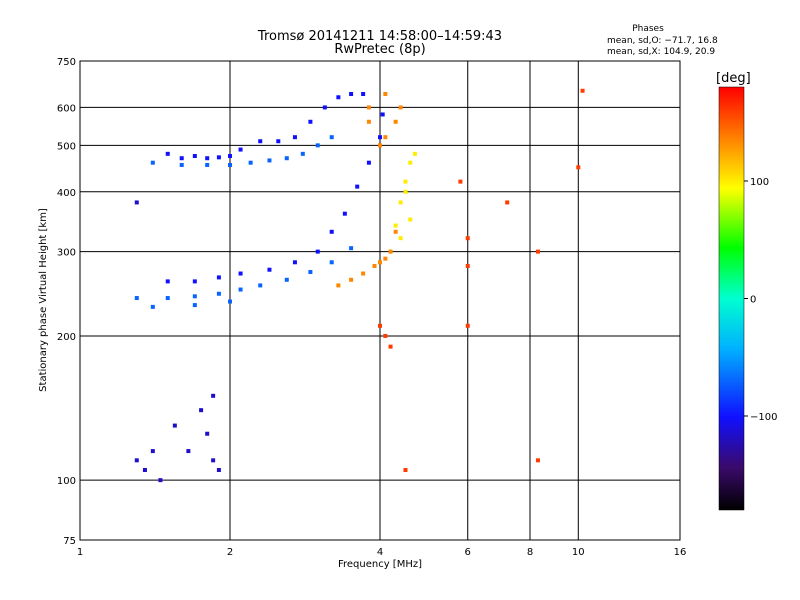 Image resolution: width=800 pixels, height=600 pixels. What do you see at coordinates (753, 300) in the screenshot?
I see `colorbar-tick-label: 0` at bounding box center [753, 300].